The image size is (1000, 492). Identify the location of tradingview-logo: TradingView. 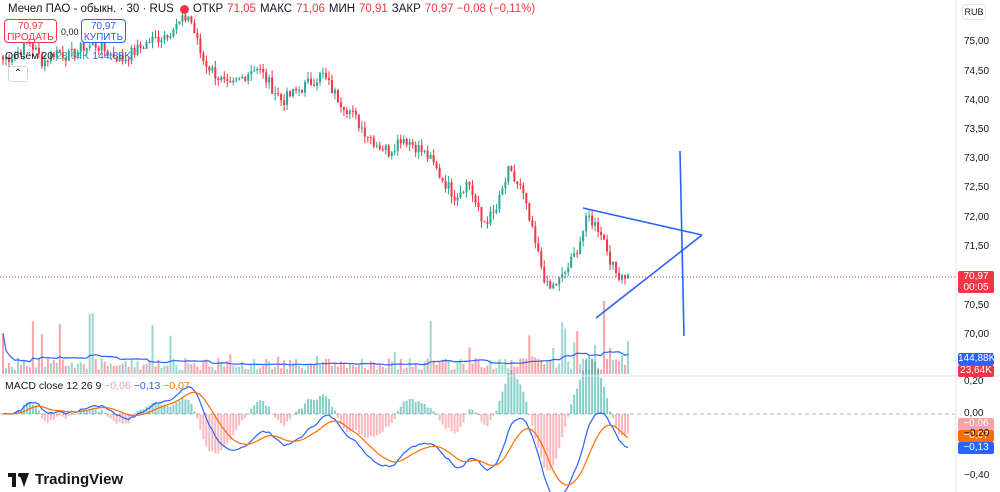
(65, 479).